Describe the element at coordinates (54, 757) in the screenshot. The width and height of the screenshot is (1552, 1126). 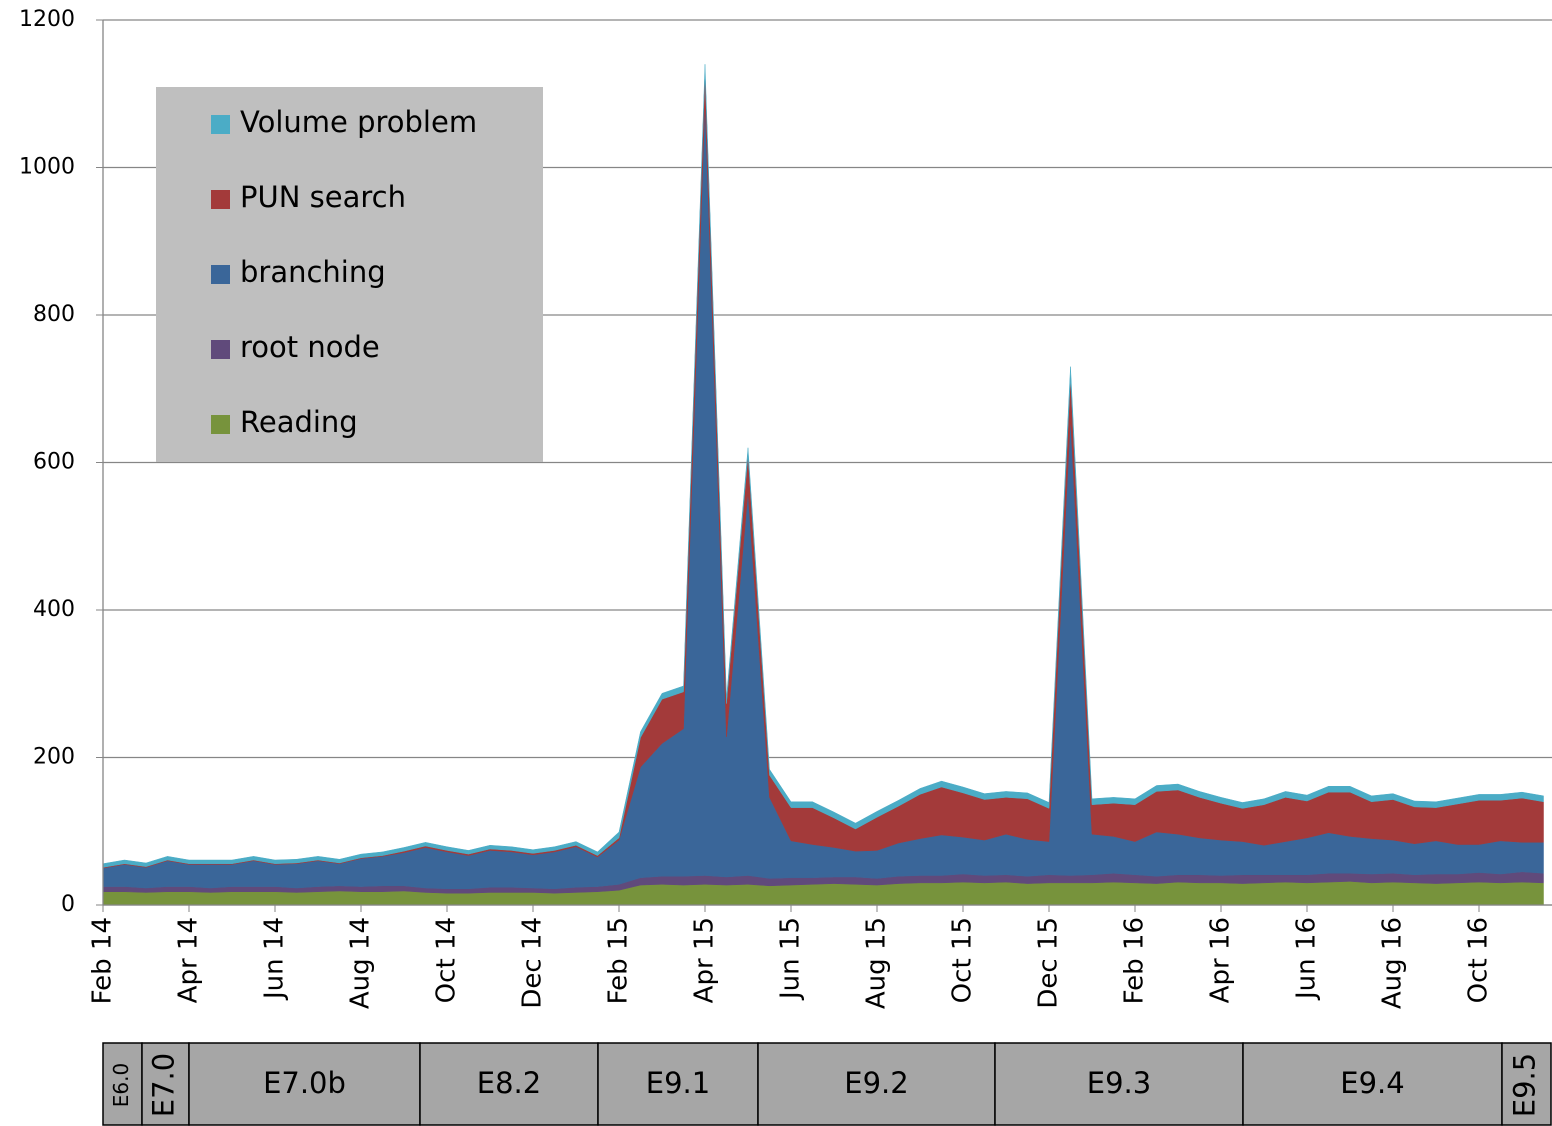
I see `y-tick-label: 200` at that location.